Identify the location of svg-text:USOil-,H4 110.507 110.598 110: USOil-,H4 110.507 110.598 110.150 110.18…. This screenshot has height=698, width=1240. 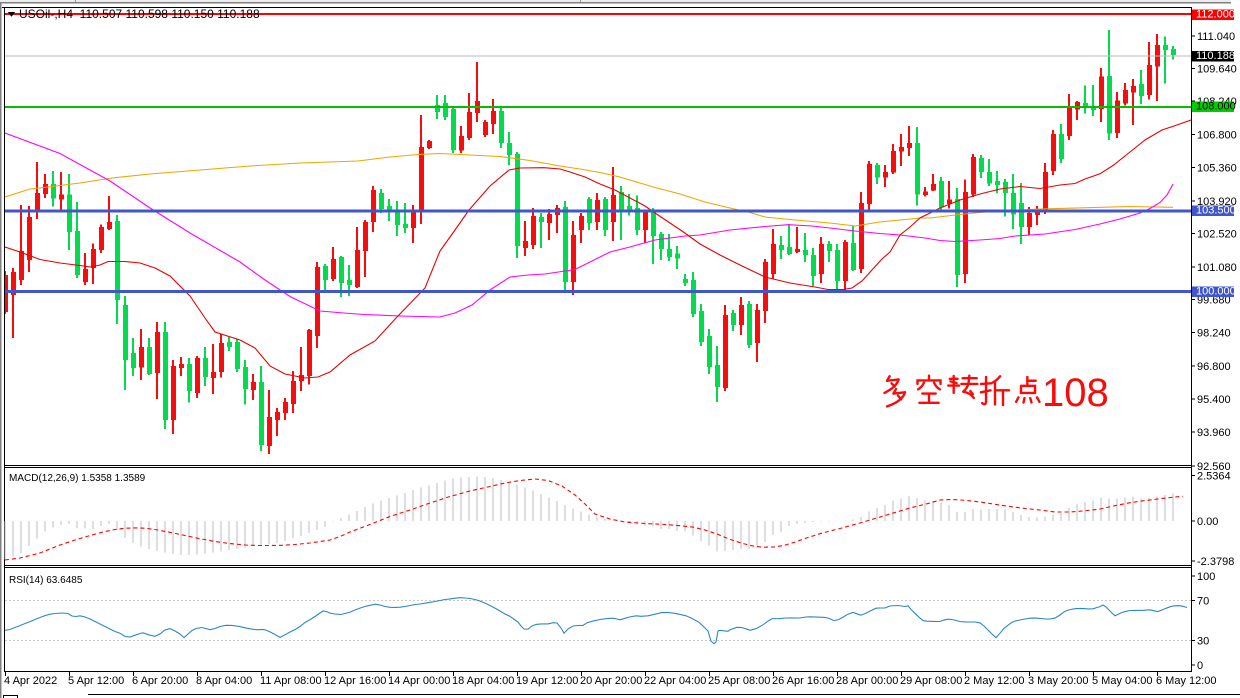
(139, 14).